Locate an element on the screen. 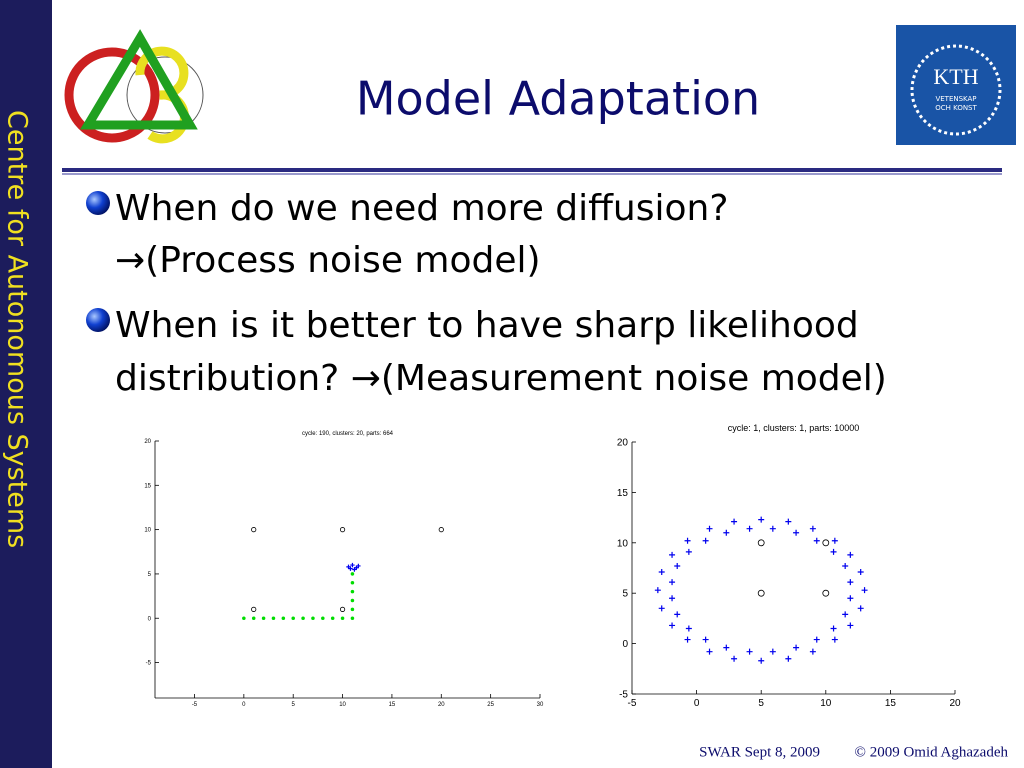 Image resolution: width=1024 pixels, height=768 pixels. x-tick-label: 5 is located at coordinates (294, 705).